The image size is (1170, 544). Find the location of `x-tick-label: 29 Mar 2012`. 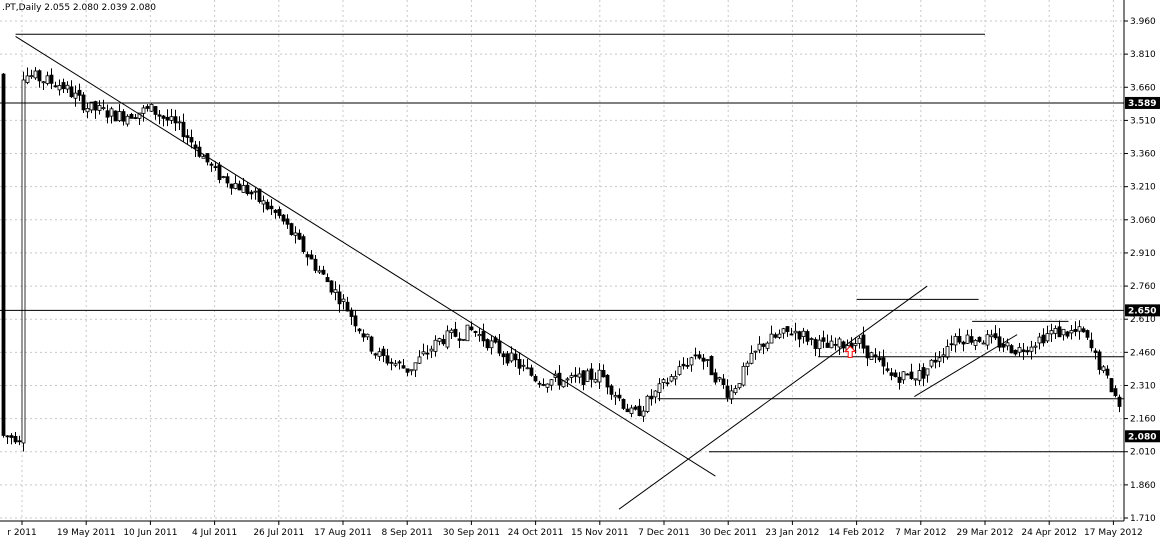

x-tick-label: 29 Mar 2012 is located at coordinates (984, 533).